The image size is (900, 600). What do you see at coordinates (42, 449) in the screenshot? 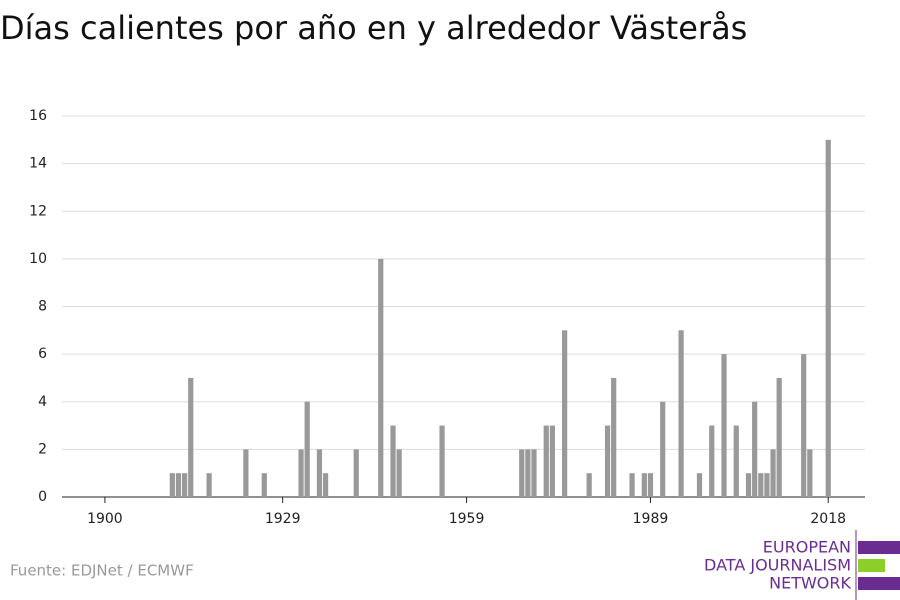
I see `y-tick-label: 2` at bounding box center [42, 449].